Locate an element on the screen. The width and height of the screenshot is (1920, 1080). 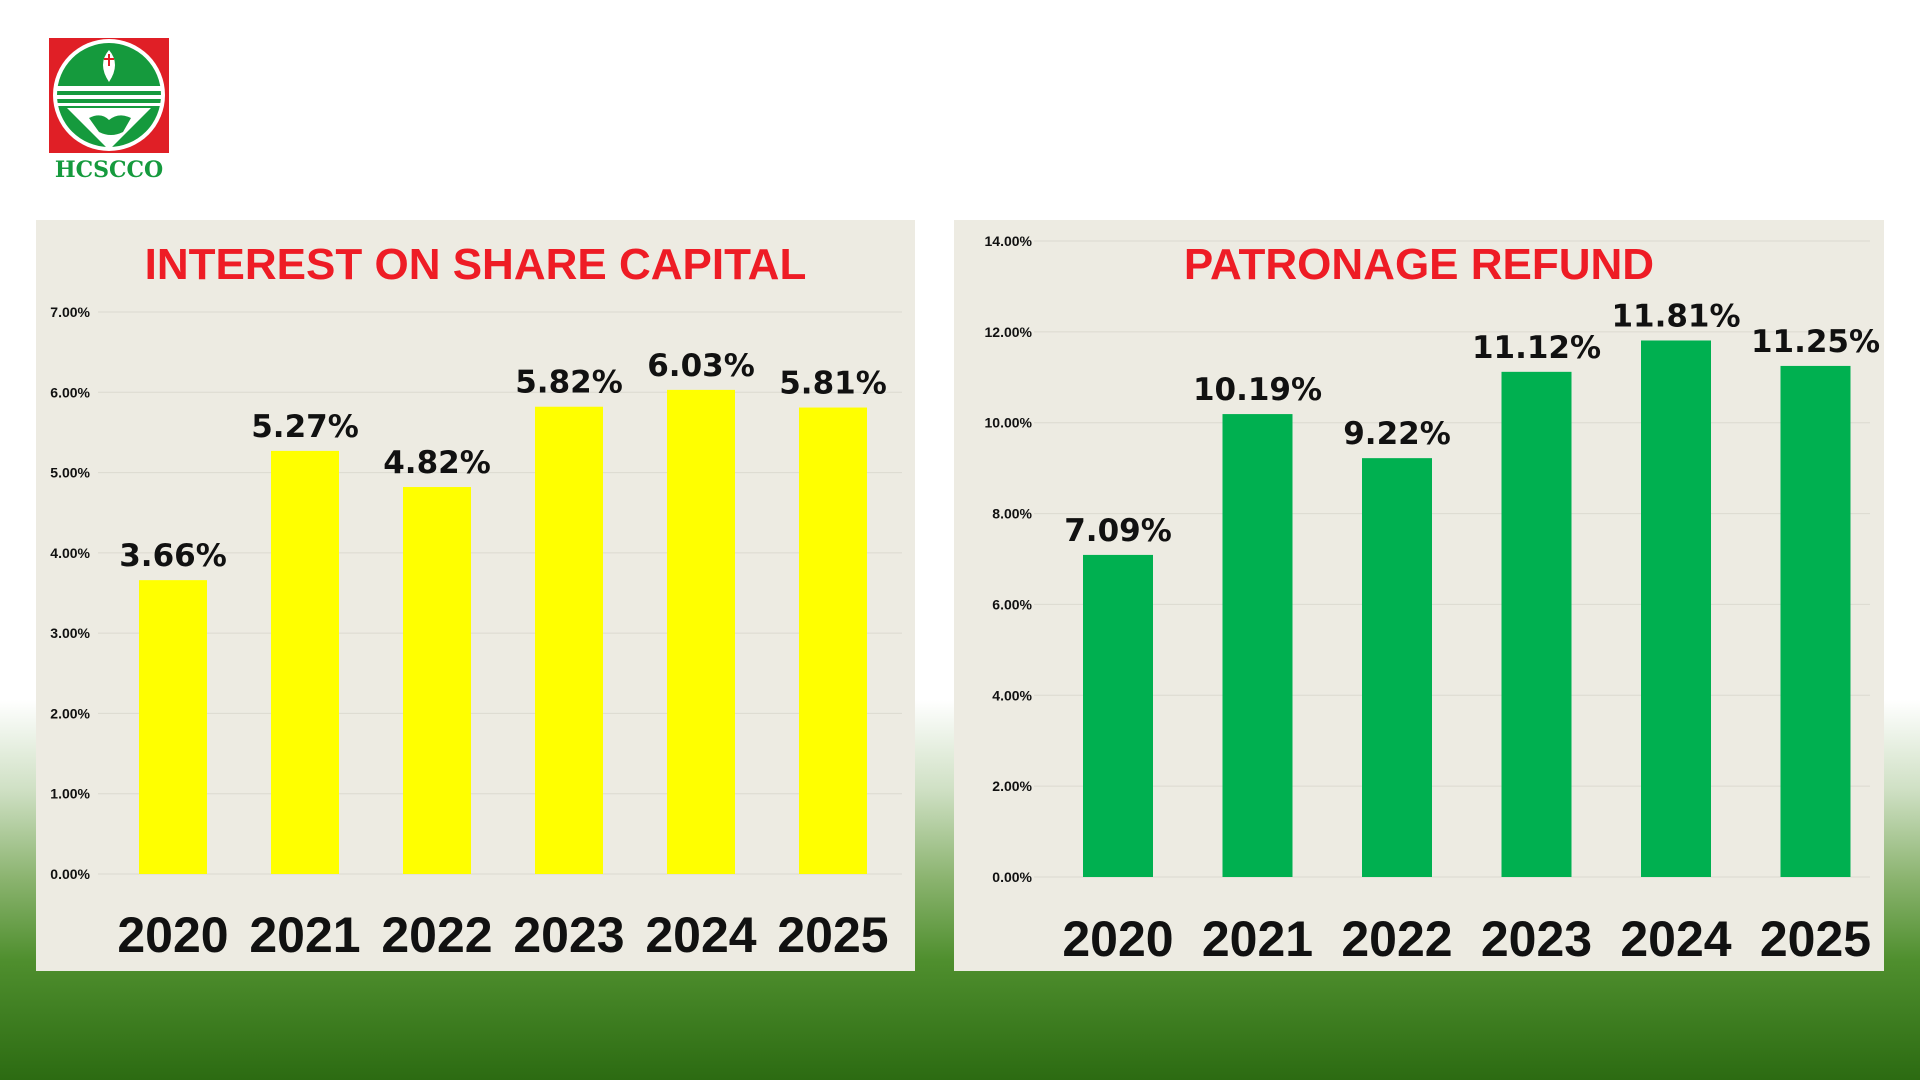
data-label: 6.03% is located at coordinates (701, 366).